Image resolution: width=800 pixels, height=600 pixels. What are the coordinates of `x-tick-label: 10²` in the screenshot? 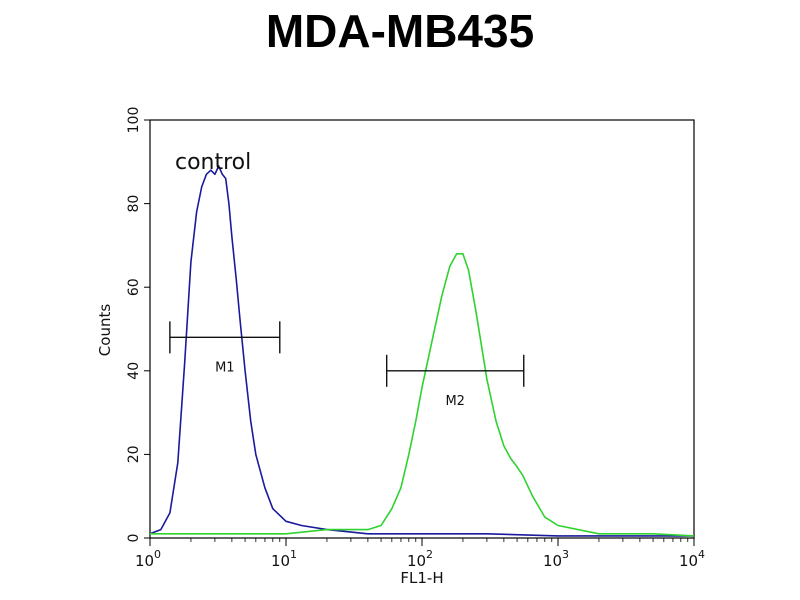 It's located at (420, 559).